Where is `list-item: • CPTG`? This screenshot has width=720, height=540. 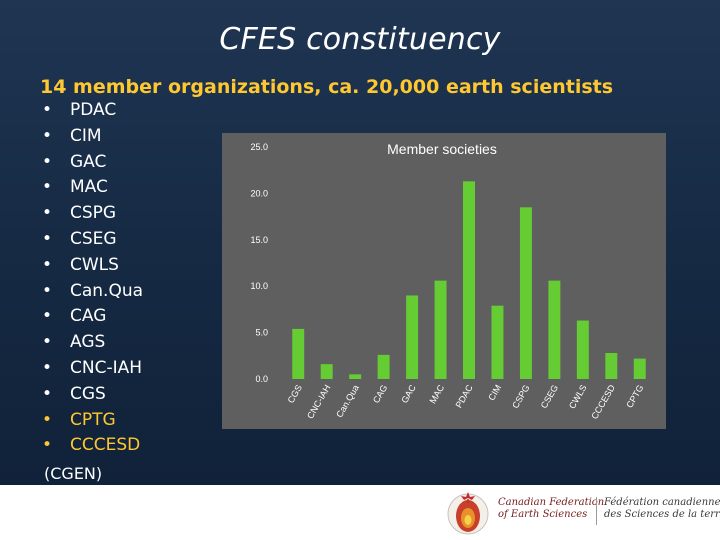 list-item: • CPTG is located at coordinates (91, 421).